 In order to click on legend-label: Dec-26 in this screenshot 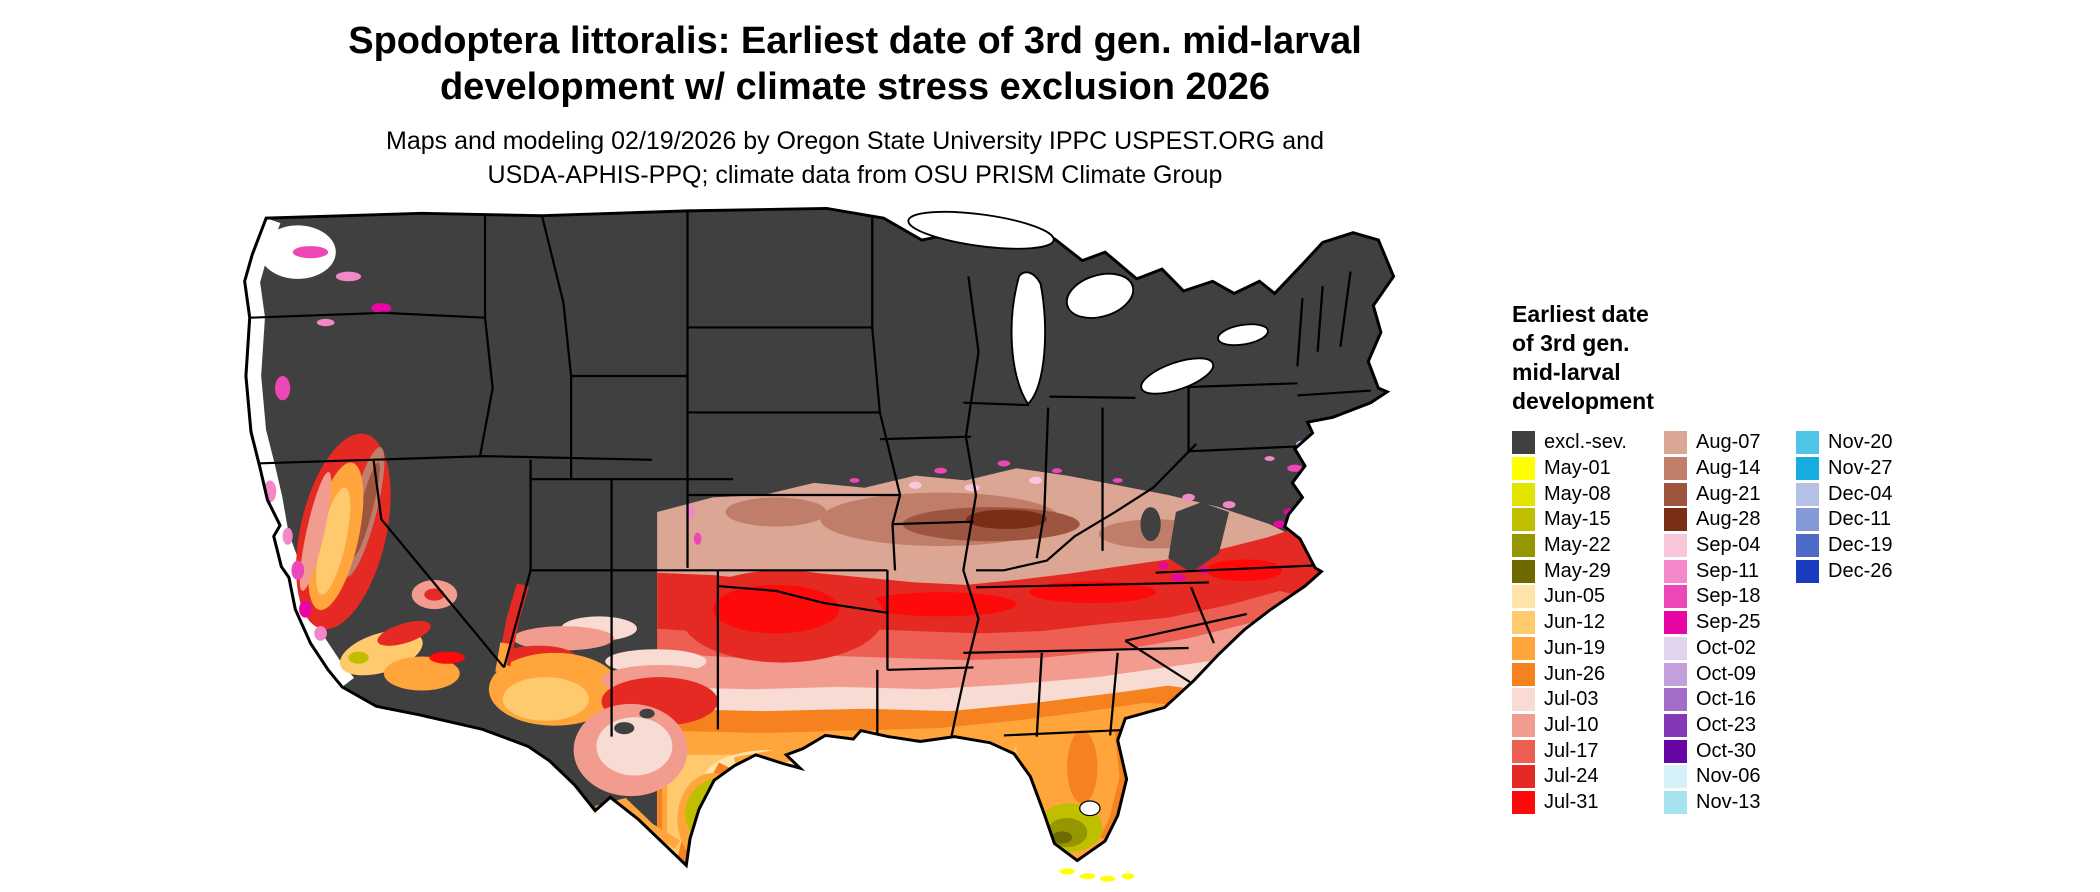, I will do `click(1860, 570)`.